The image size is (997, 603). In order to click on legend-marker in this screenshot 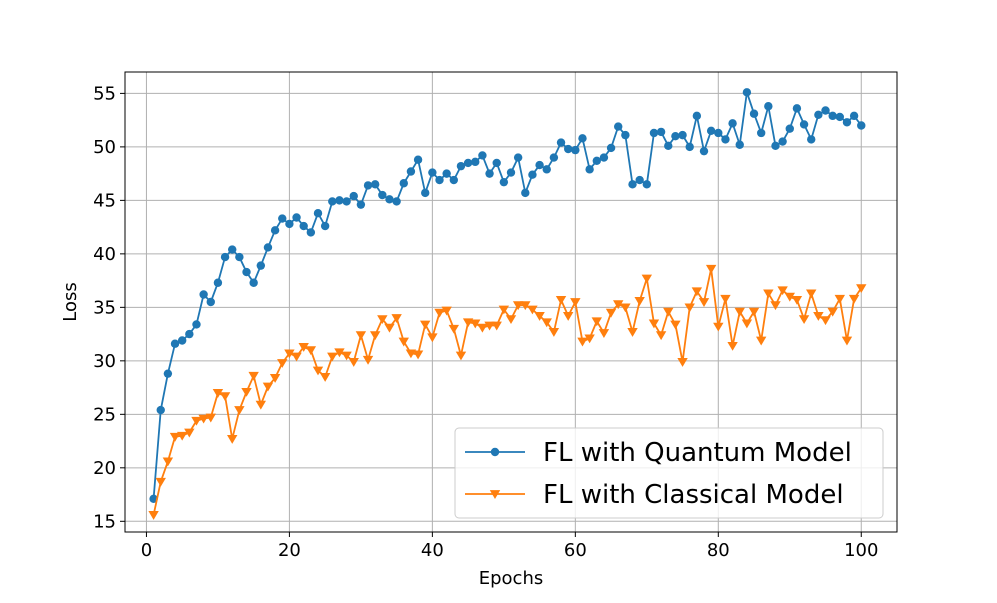, I will do `click(495, 494)`.